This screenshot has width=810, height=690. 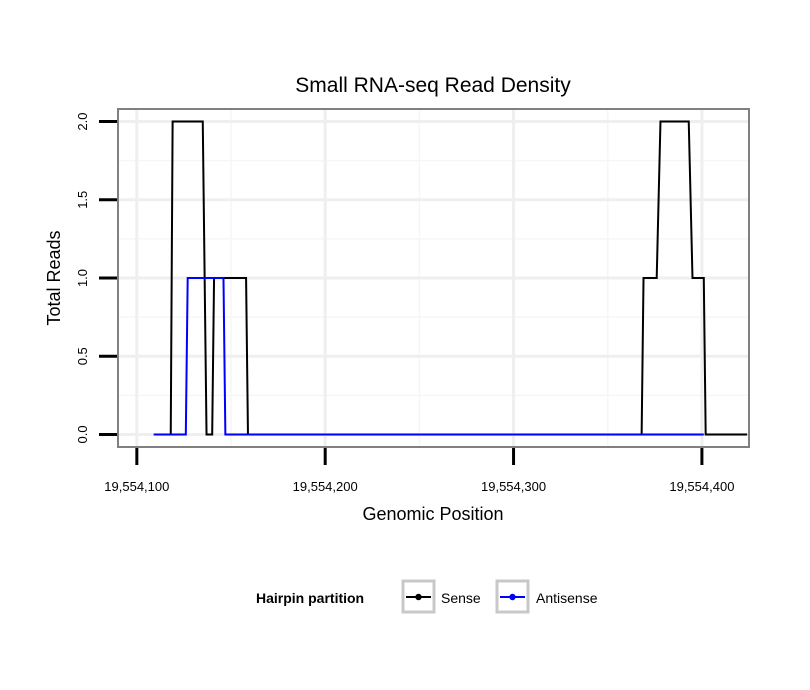 What do you see at coordinates (427, 596) in the screenshot?
I see `legend: Hairpin partition Sense Antisense` at bounding box center [427, 596].